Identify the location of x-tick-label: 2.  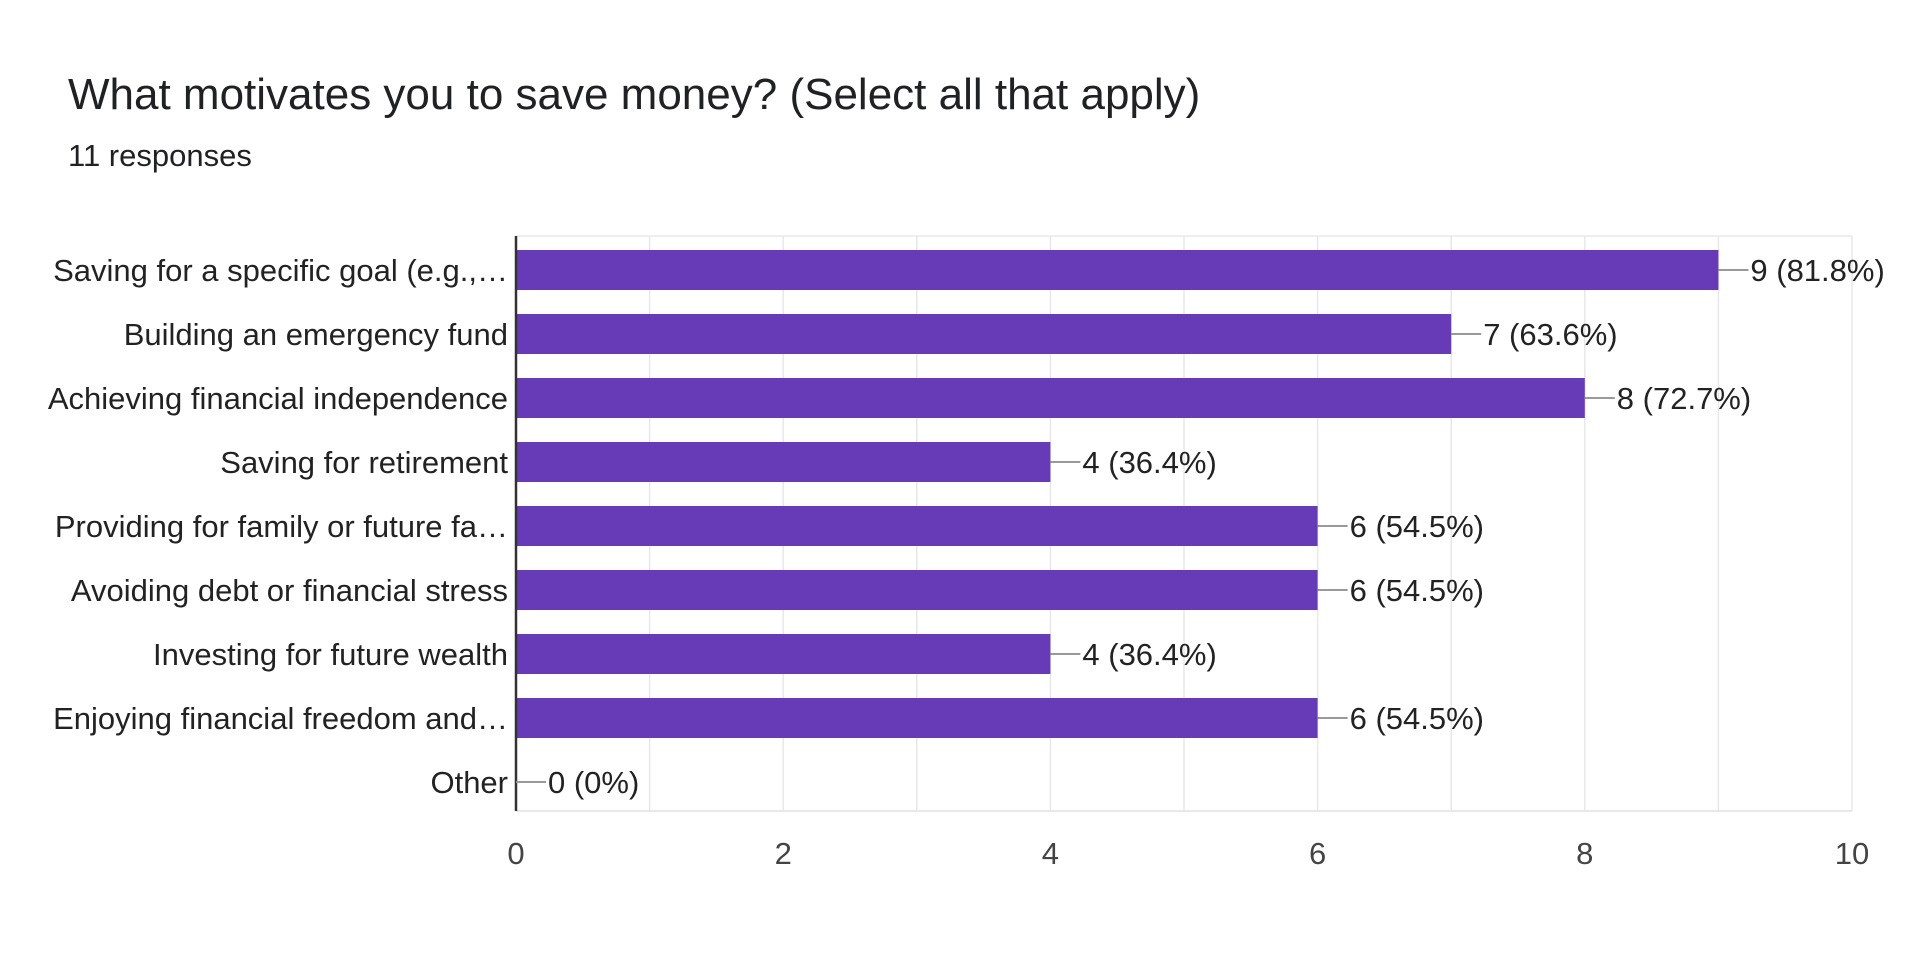
(783, 853).